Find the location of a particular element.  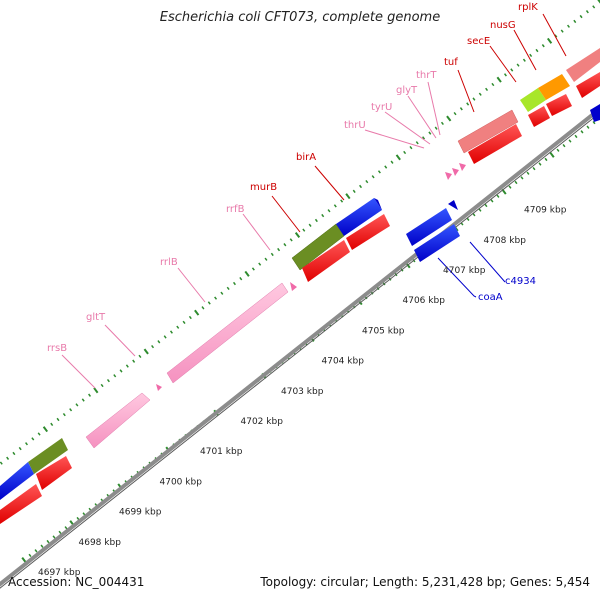

gene-birA is located at coordinates (359, 217).